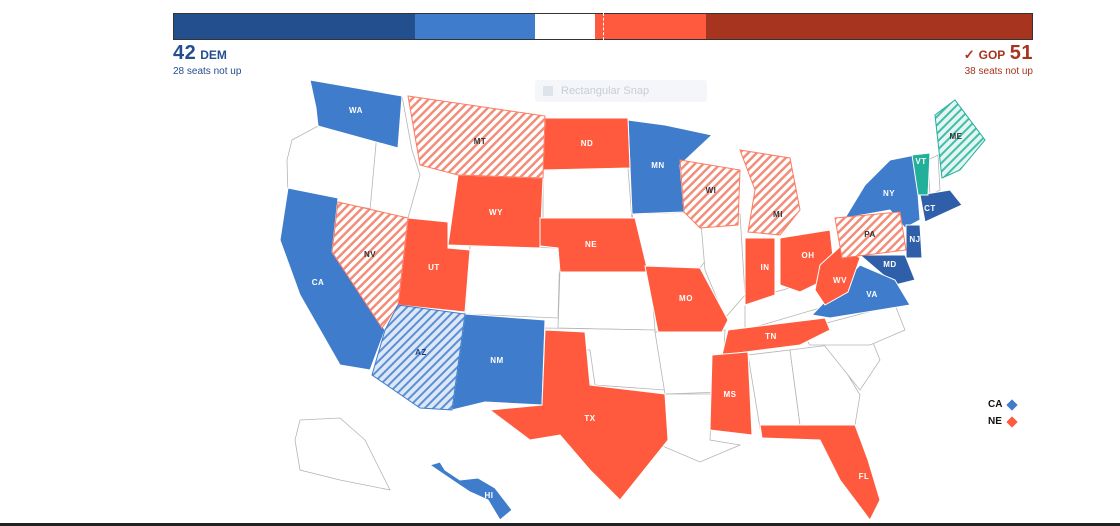  I want to click on dem-count: 42, so click(185, 53).